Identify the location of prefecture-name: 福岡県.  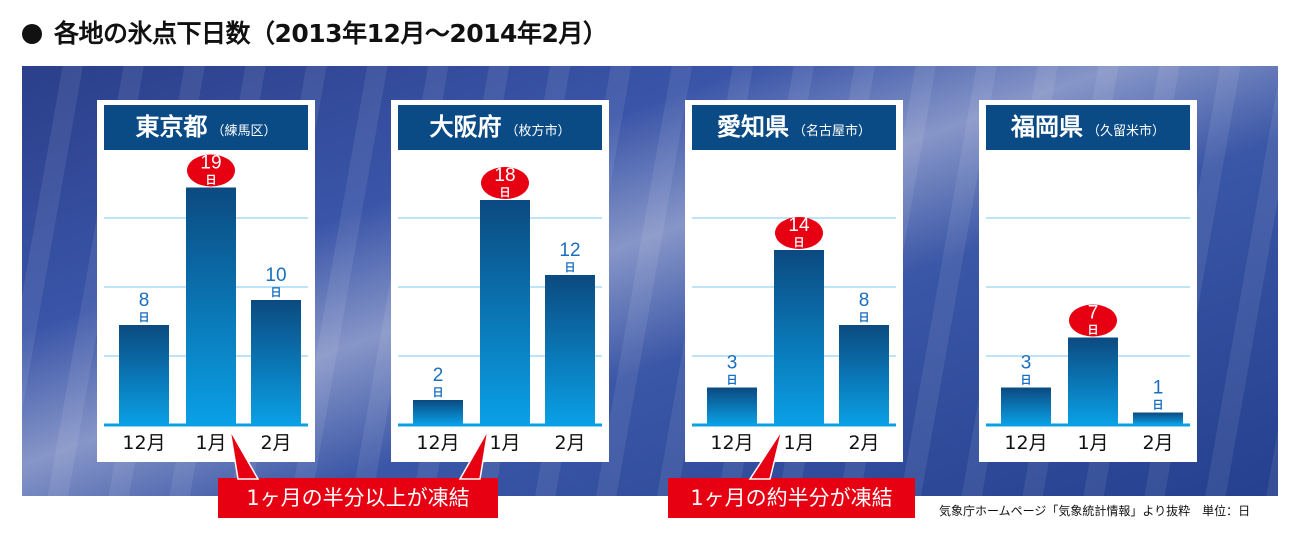
(1046, 127).